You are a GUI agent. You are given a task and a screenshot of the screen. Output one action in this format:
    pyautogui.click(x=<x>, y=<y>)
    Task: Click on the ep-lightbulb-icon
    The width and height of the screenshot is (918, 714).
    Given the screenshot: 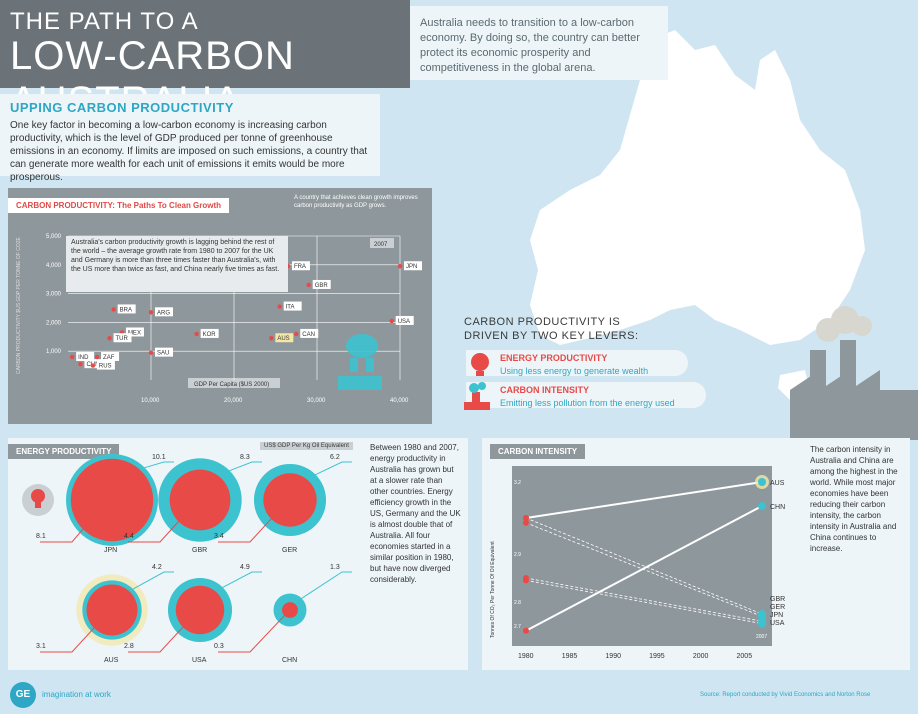 What is the action you would take?
    pyautogui.click(x=38, y=500)
    